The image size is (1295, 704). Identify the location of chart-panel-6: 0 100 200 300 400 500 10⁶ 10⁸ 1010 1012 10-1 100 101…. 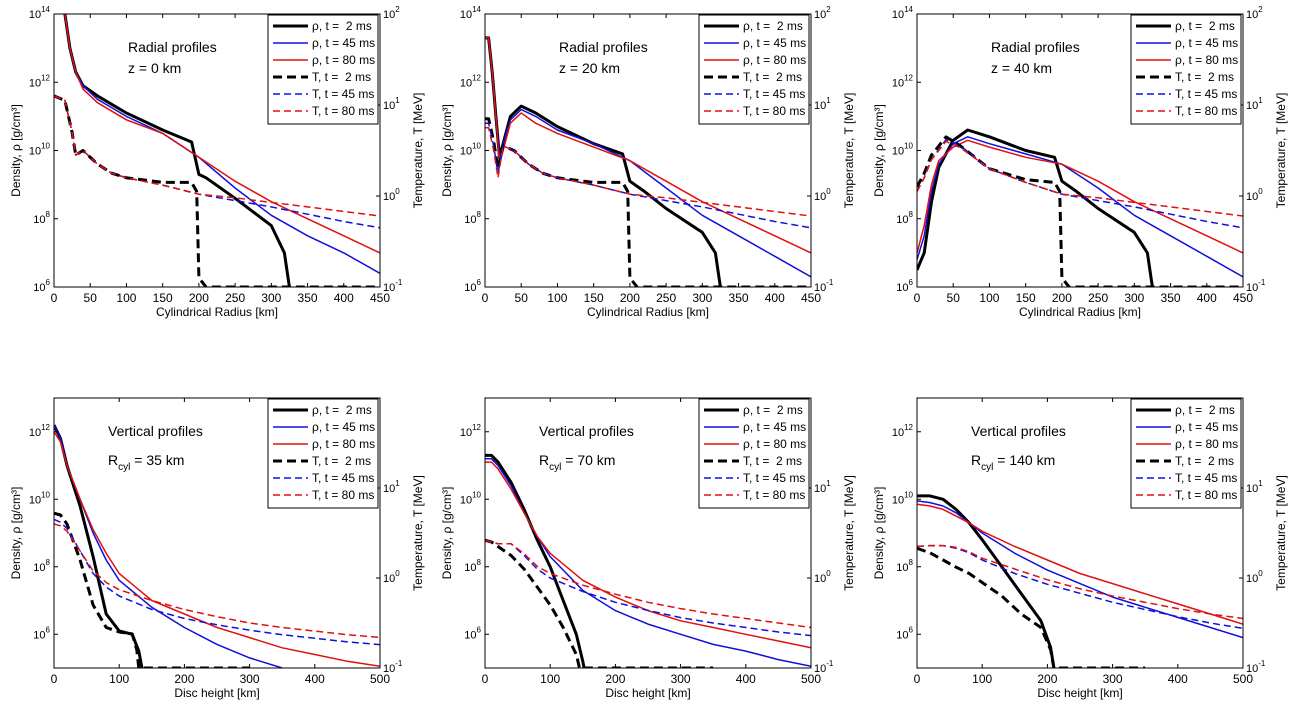
(1080, 548).